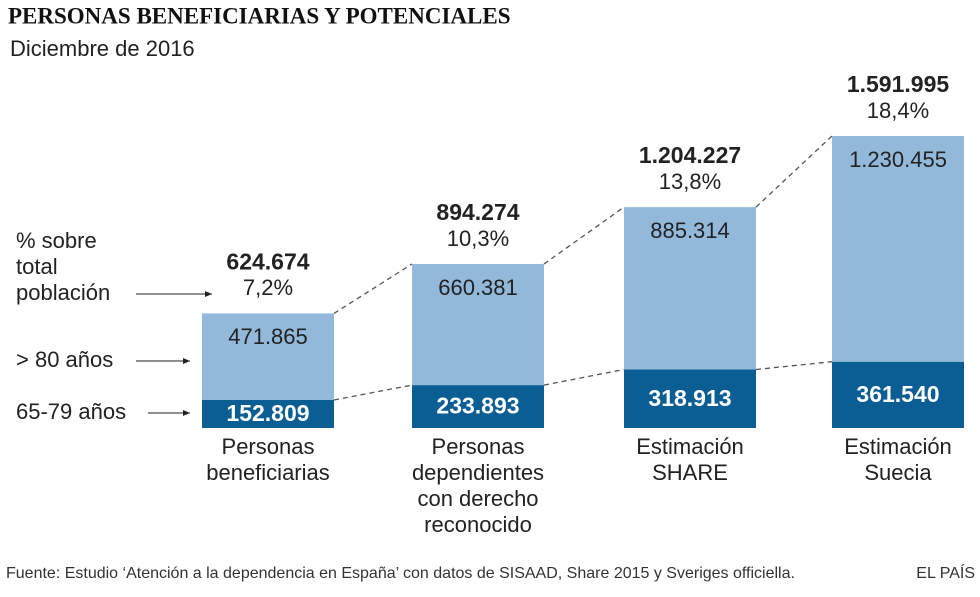  What do you see at coordinates (945, 572) in the screenshot?
I see `credit: EL PAÍS` at bounding box center [945, 572].